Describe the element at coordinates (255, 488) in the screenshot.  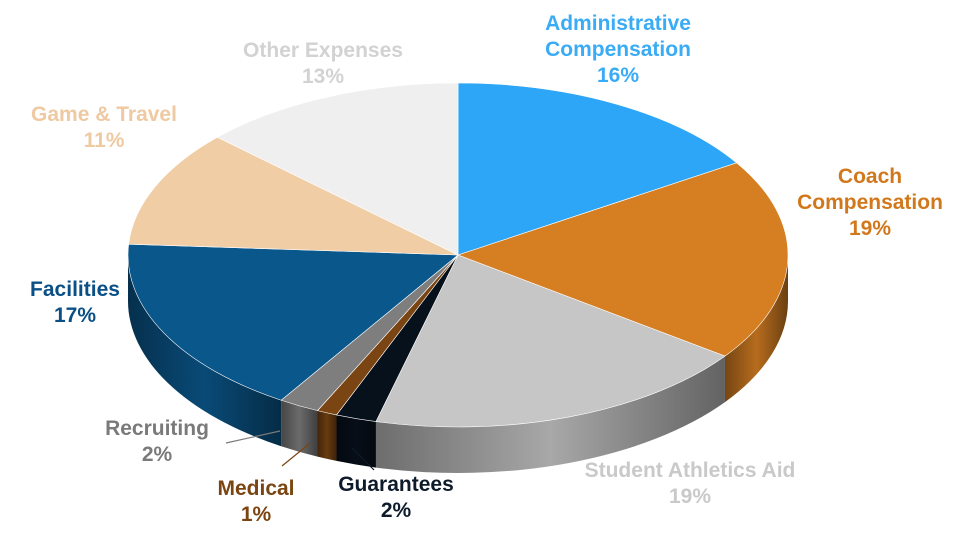
I see `label-medical: Medical` at that location.